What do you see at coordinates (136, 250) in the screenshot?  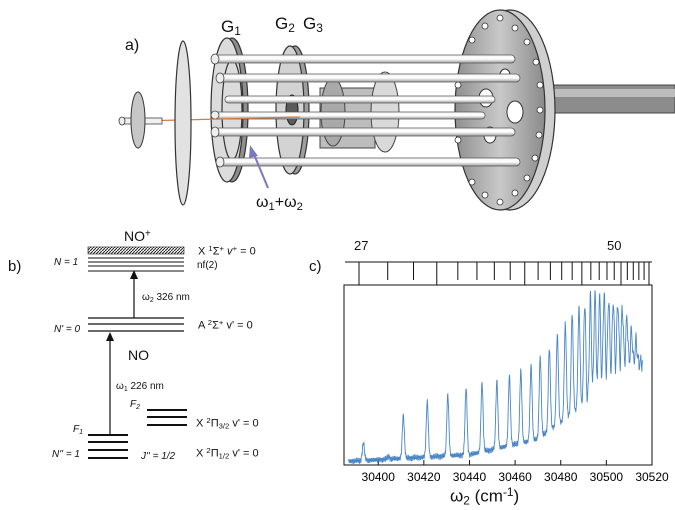 I see `ion-continuum` at bounding box center [136, 250].